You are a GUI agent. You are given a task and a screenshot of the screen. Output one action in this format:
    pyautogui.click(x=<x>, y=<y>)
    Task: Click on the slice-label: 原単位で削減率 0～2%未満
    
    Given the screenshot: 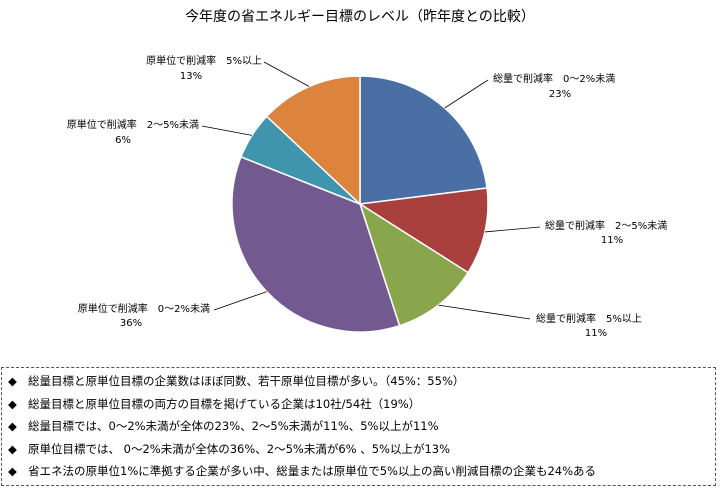 What is the action you would take?
    pyautogui.click(x=144, y=308)
    